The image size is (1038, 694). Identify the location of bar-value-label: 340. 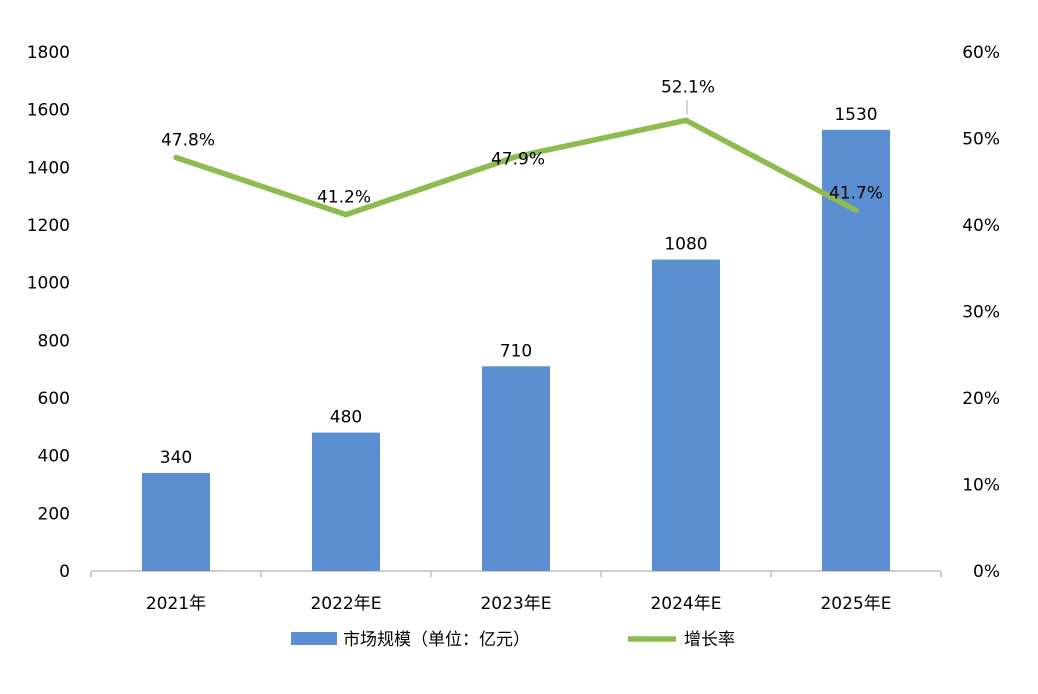
(176, 458).